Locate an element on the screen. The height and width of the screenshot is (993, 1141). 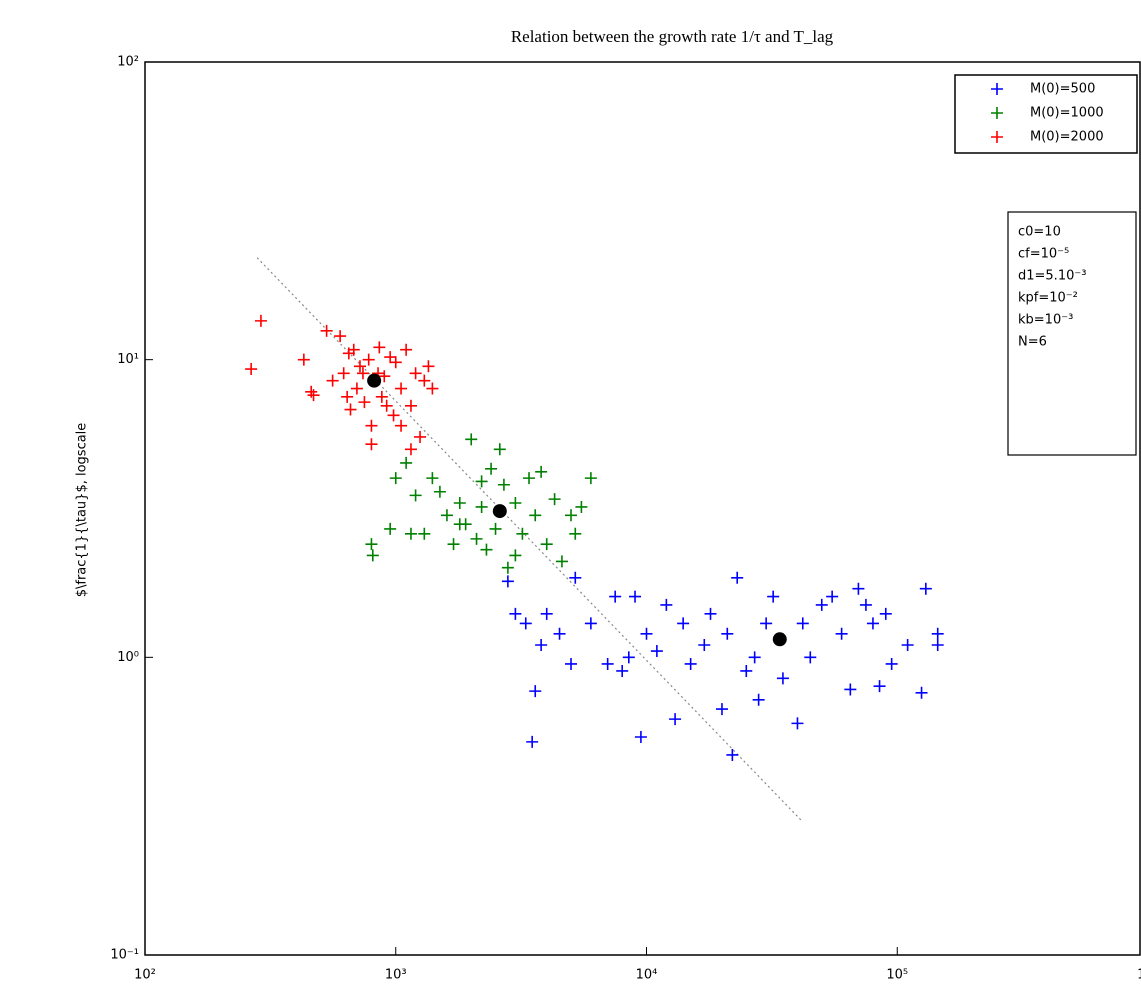
annotation-line: d1=5.10⁻³ is located at coordinates (1052, 276).